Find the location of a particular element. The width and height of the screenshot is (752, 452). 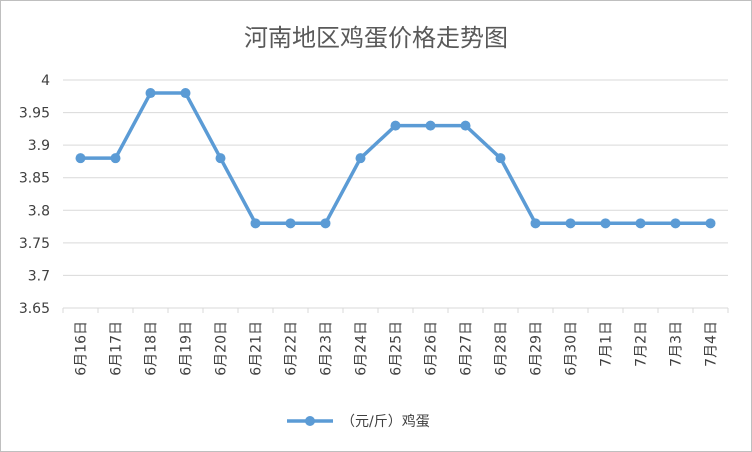

y-axis-ticks: 3.65 3.7 3.75 3.8 3.85 3.9 3.95 4 is located at coordinates (34, 195).